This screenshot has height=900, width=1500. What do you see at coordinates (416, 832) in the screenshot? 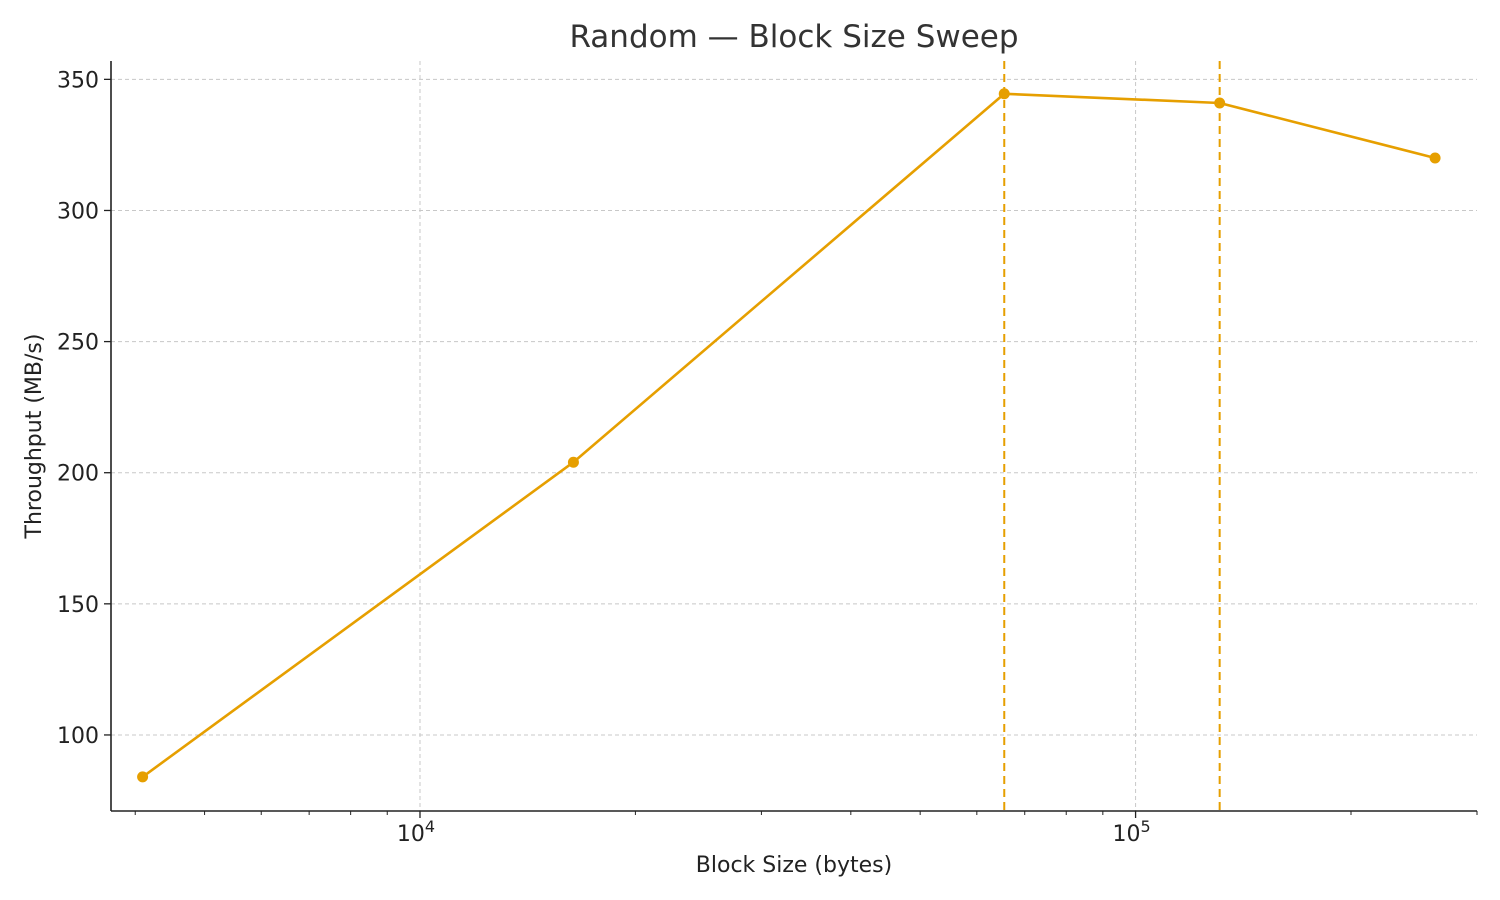
I see `x-tick-label: 10⁴` at bounding box center [416, 832].